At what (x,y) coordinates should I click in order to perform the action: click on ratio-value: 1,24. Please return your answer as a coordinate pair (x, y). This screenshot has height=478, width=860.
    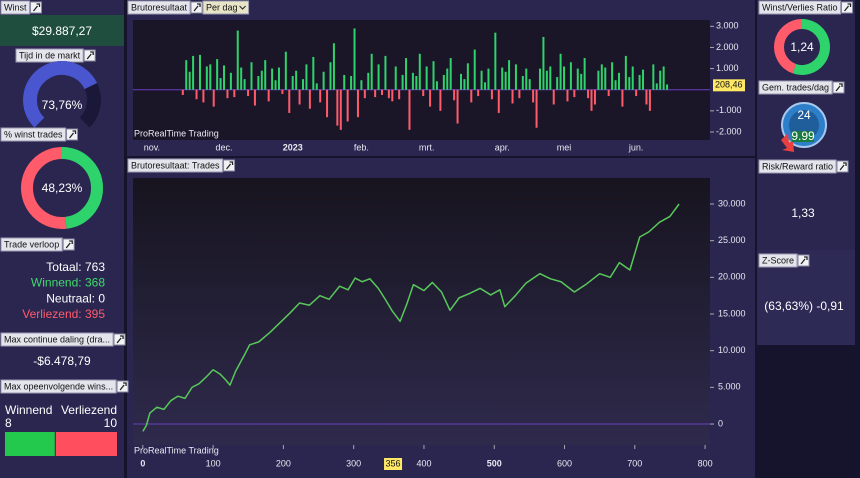
    Looking at the image, I should click on (802, 47).